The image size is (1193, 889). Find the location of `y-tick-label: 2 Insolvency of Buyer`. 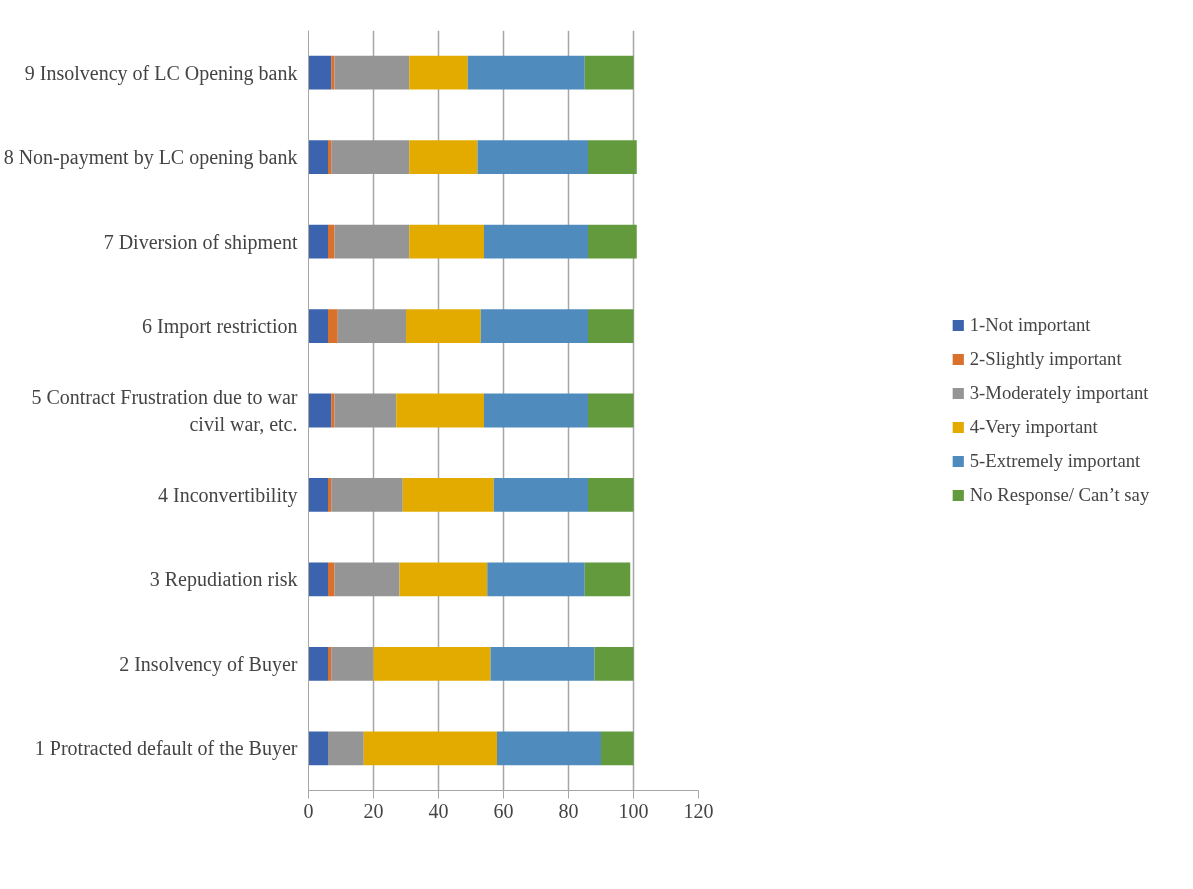

y-tick-label: 2 Insolvency of Buyer is located at coordinates (208, 664).